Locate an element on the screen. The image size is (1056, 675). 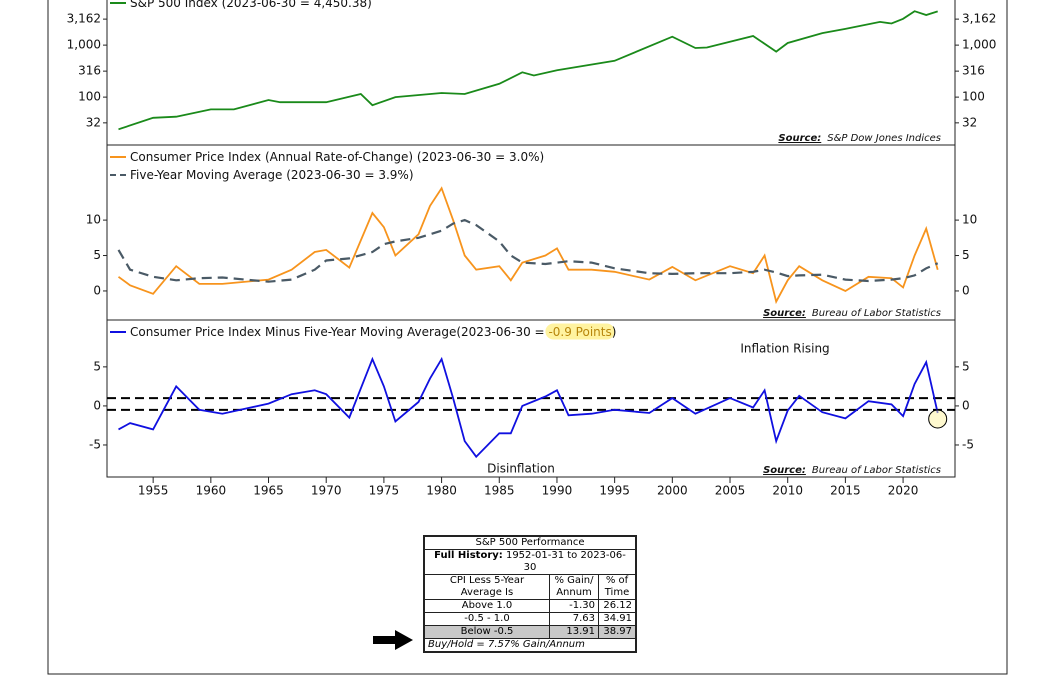
table-footer: Buy/Hold = 7.57% Gain/Annum is located at coordinates (530, 645).